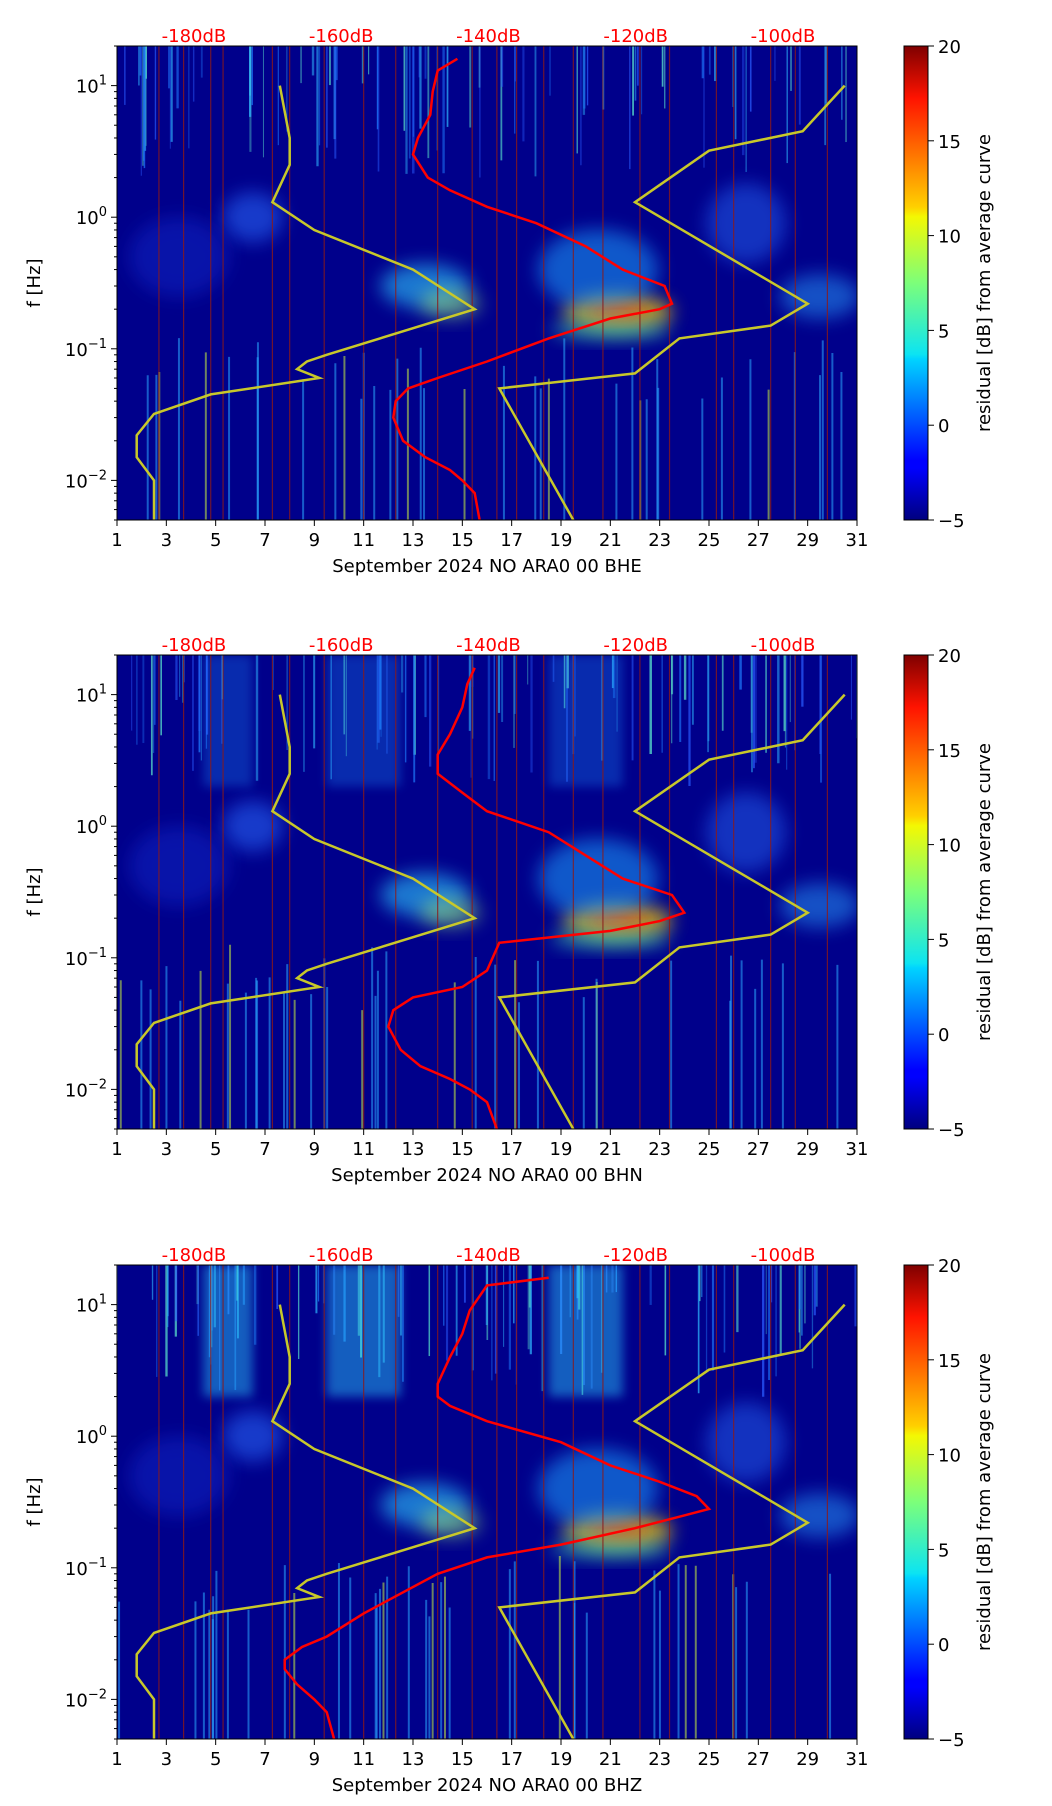 This screenshot has height=1806, width=1052. I want to click on x-tick-label: 11, so click(363, 1759).